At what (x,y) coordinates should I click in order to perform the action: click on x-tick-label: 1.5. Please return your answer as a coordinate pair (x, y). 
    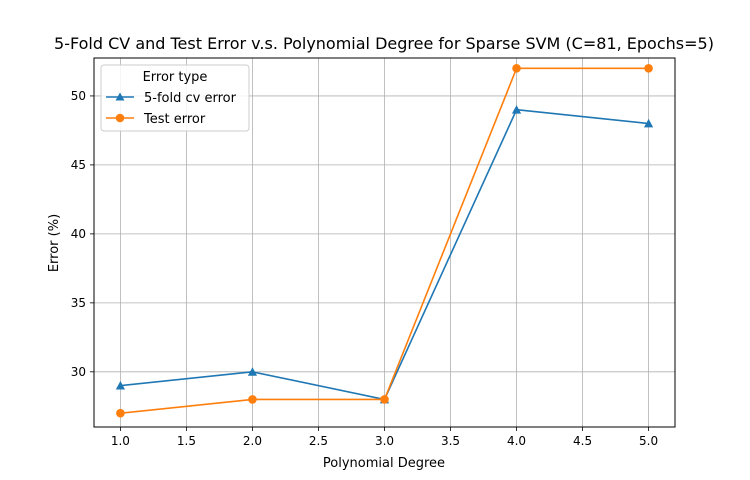
    Looking at the image, I should click on (186, 441).